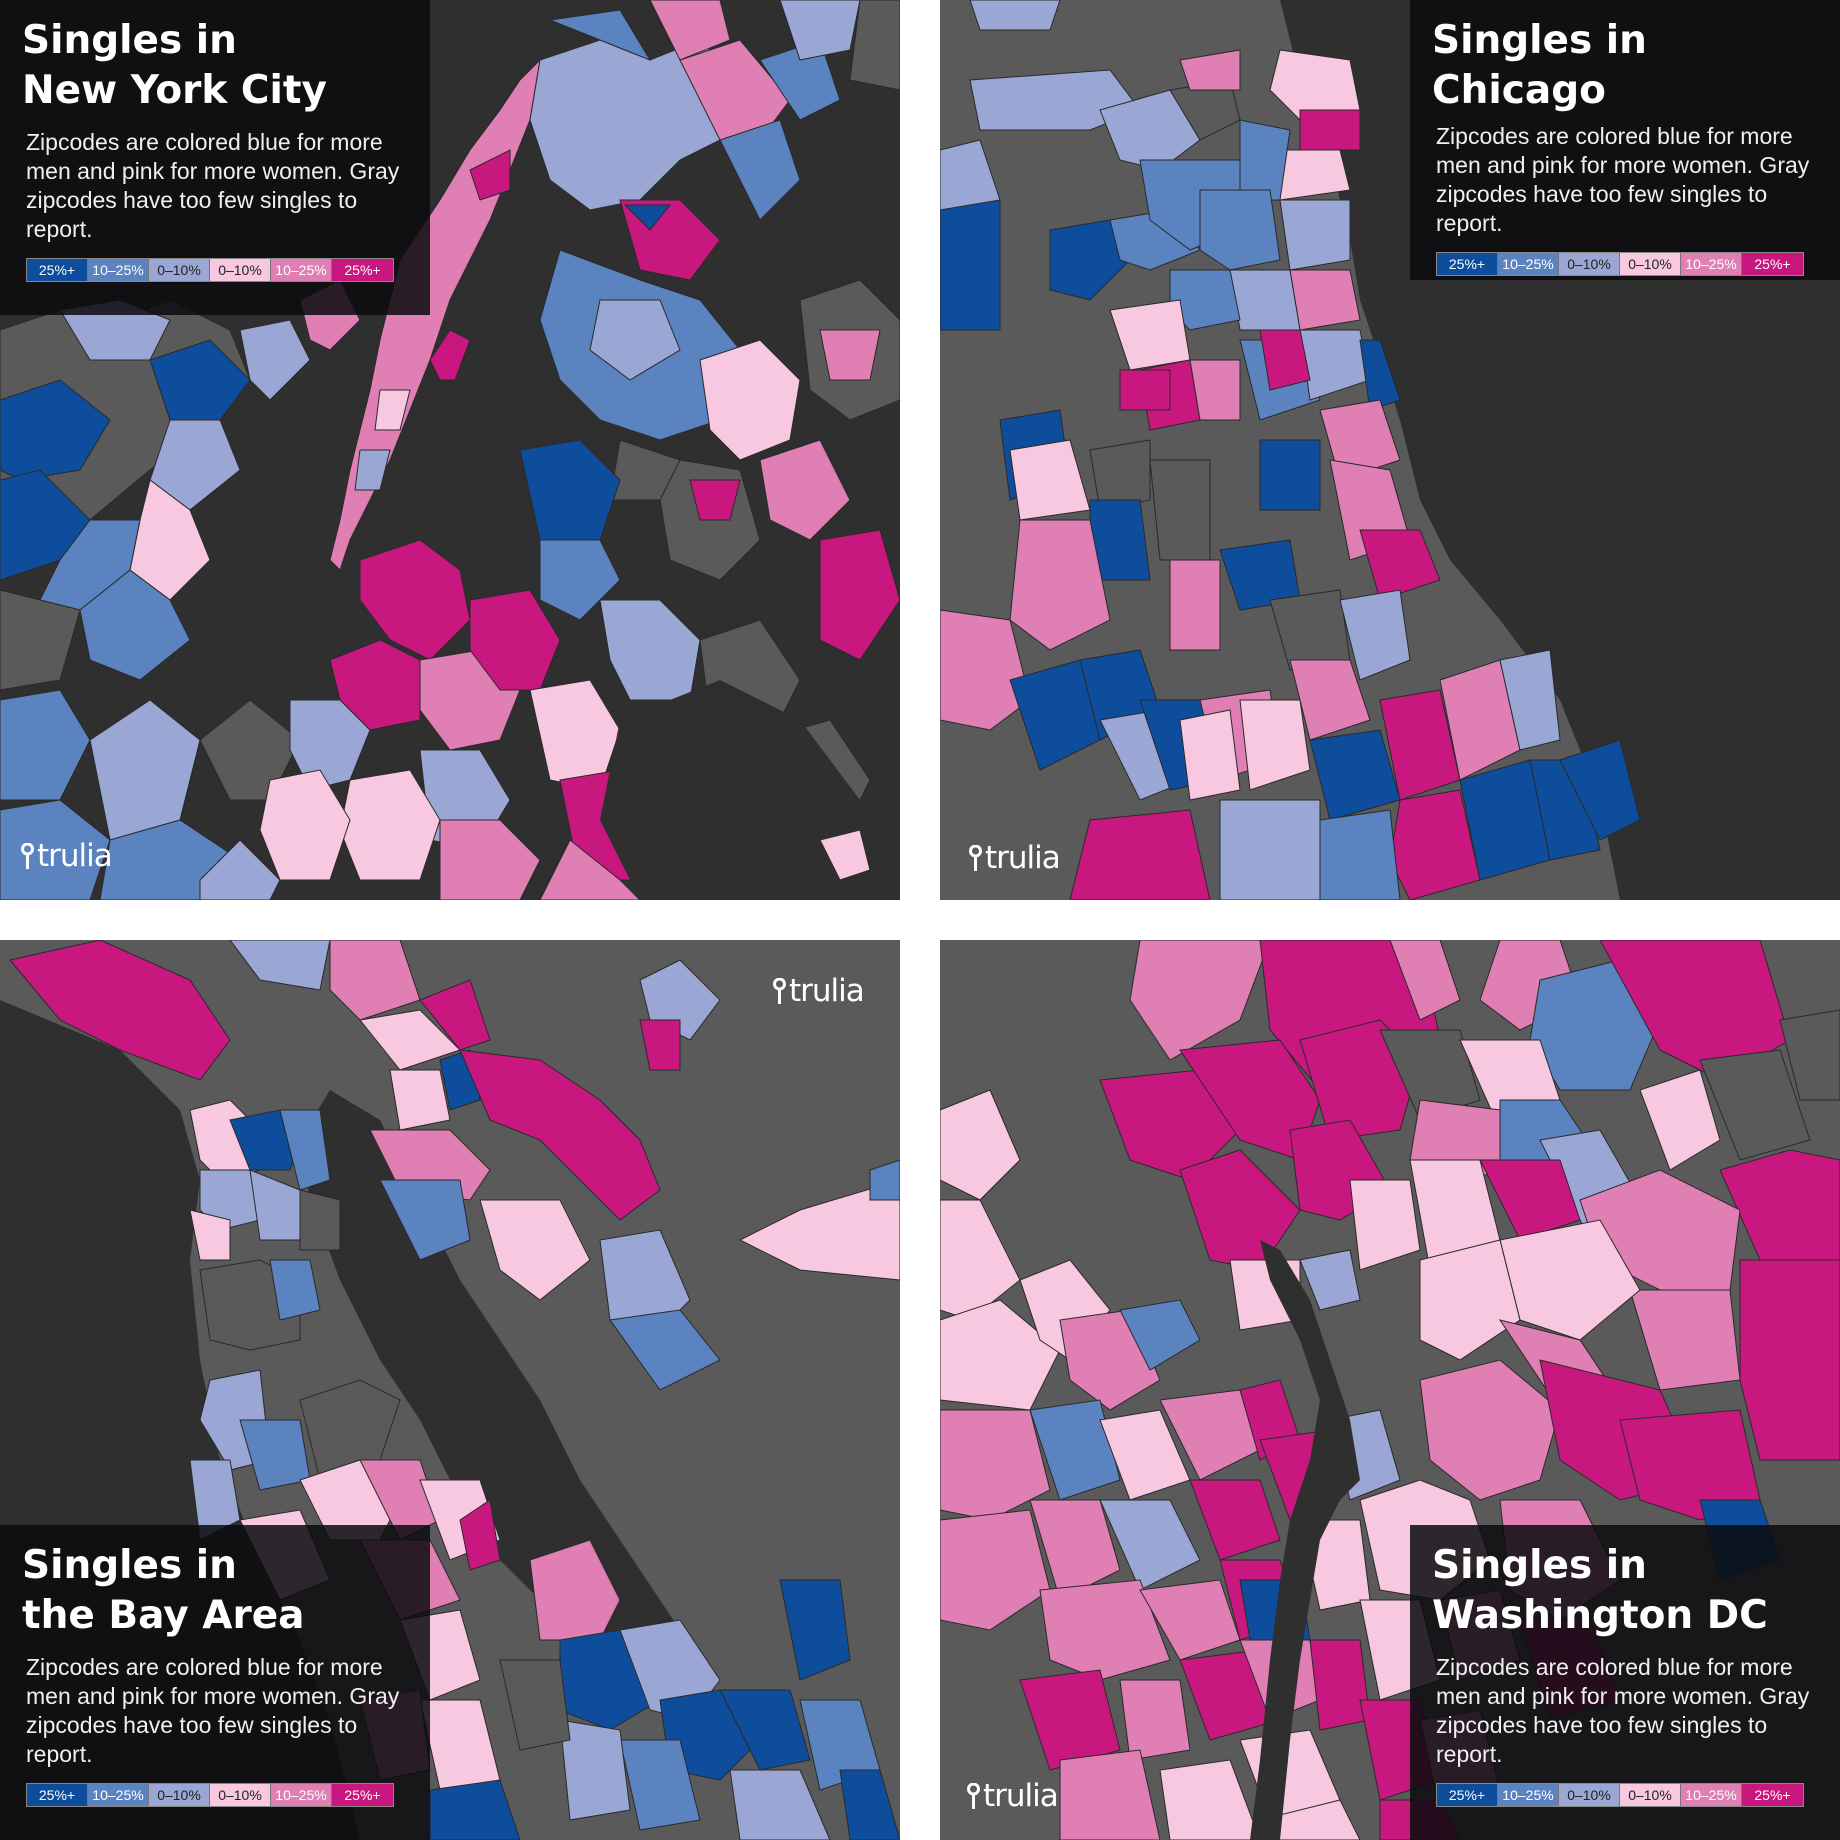 This screenshot has width=1840, height=1840. Describe the element at coordinates (1625, 1591) in the screenshot. I see `map-title: Singles in Washington DC` at that location.